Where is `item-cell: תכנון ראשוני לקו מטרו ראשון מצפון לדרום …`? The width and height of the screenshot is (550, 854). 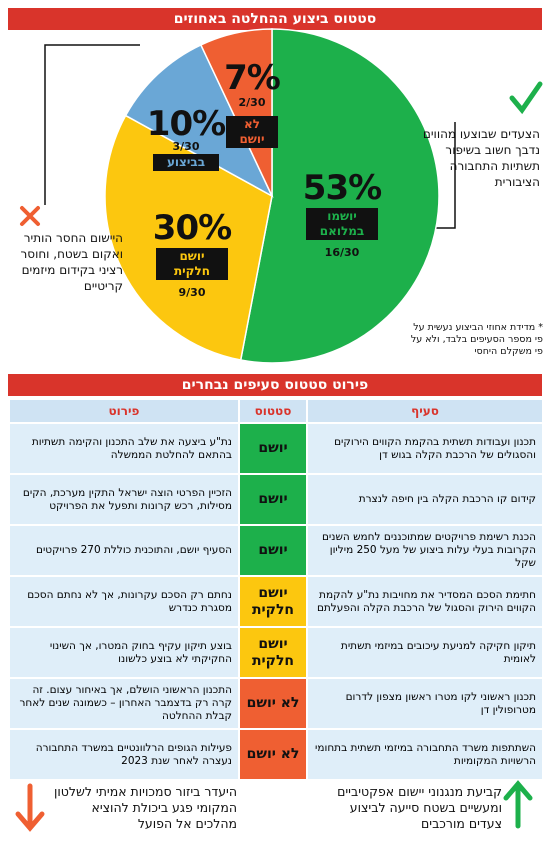 item-cell: תכנון ראשוני לקו מטרו ראשון מצפון לדרום … is located at coordinates (425, 703).